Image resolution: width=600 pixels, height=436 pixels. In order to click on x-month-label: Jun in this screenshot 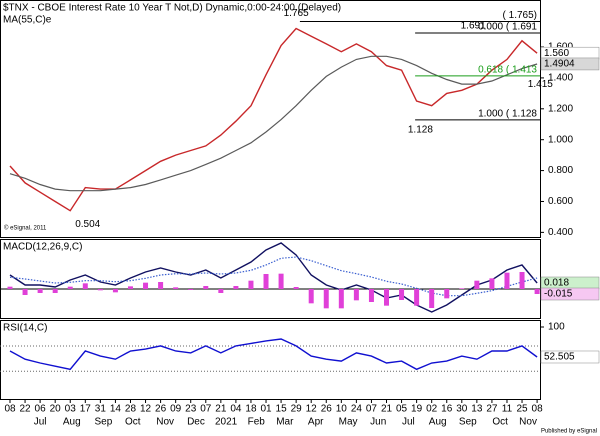, I will do `click(378, 422)`.